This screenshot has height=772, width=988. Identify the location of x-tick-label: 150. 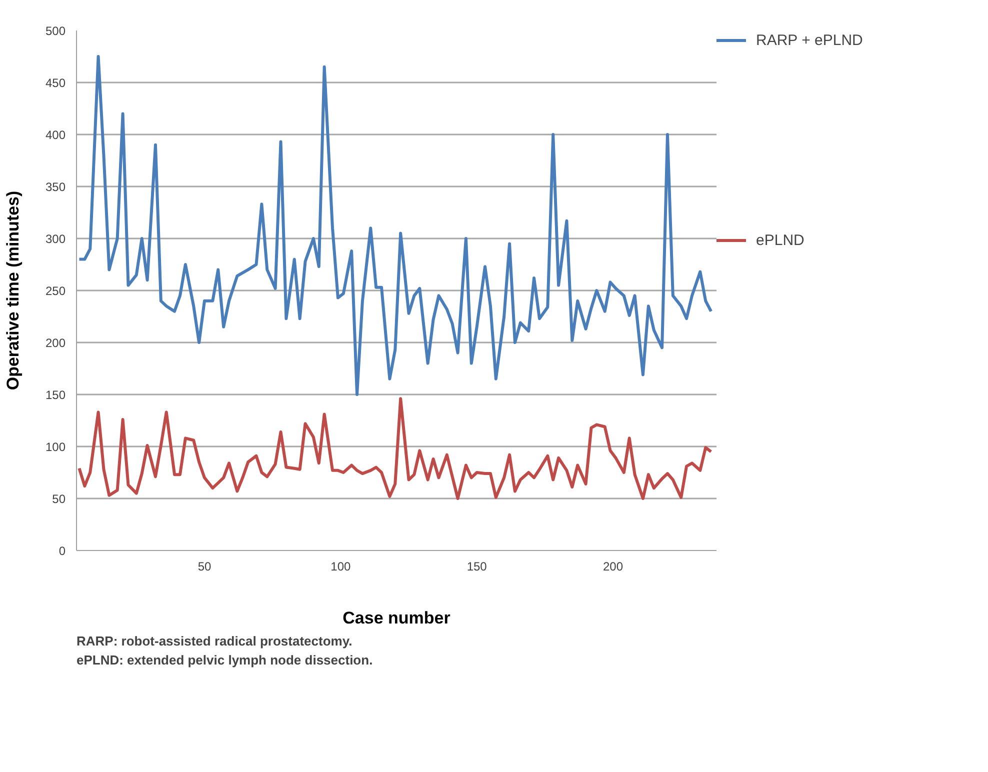
(477, 567).